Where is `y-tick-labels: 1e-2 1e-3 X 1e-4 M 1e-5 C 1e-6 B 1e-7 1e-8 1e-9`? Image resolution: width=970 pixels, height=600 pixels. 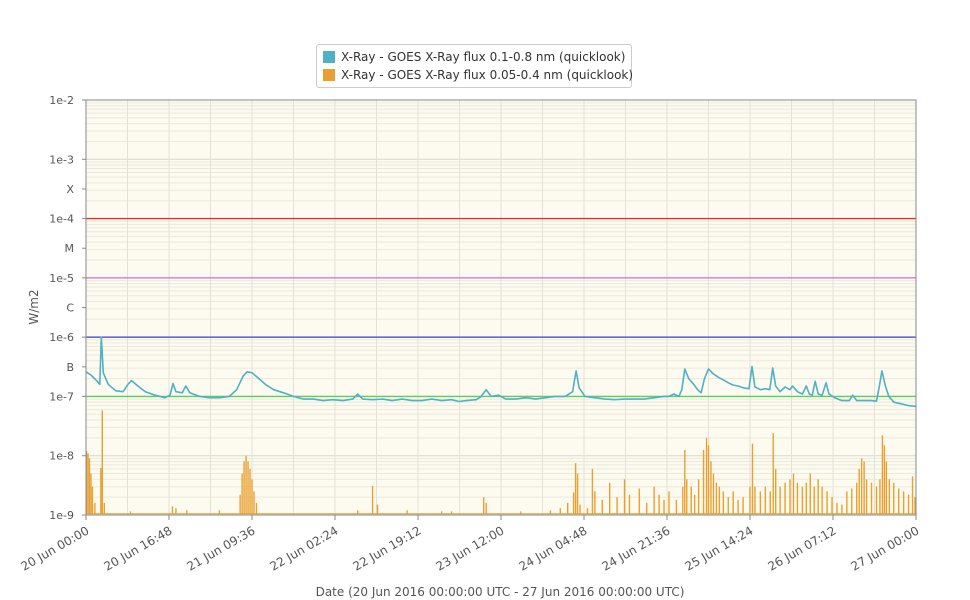
y-tick-labels: 1e-2 1e-3 X 1e-4 M 1e-5 C 1e-6 B 1e-7 1e-8 1e-9 is located at coordinates (67, 308).